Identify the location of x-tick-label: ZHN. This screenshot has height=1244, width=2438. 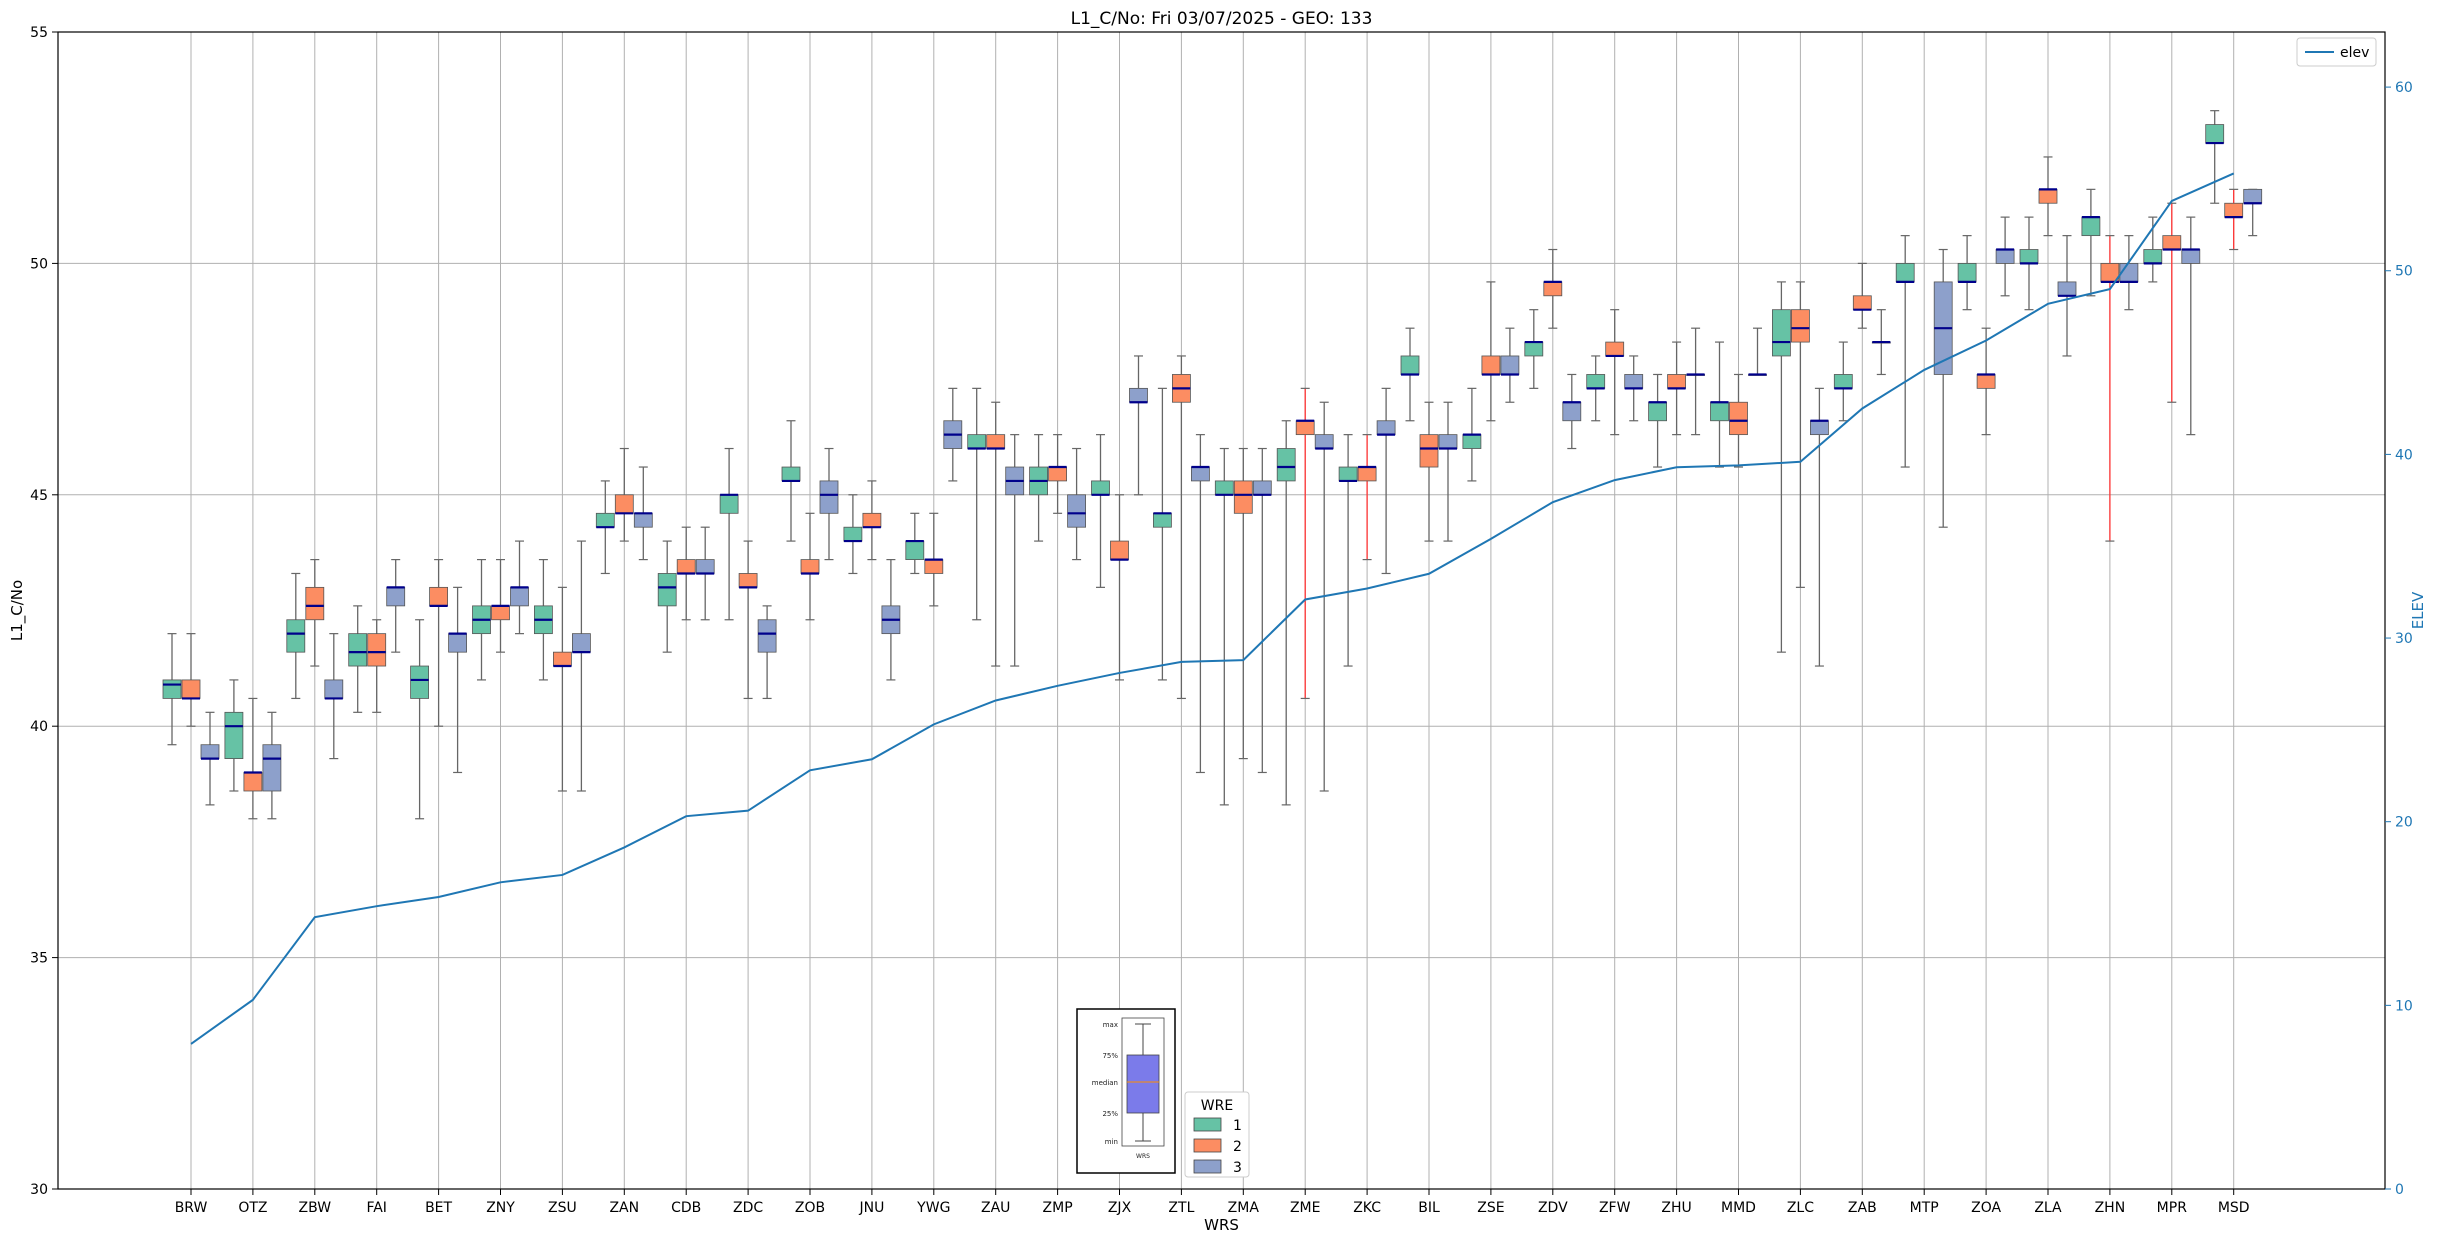
(2110, 1208).